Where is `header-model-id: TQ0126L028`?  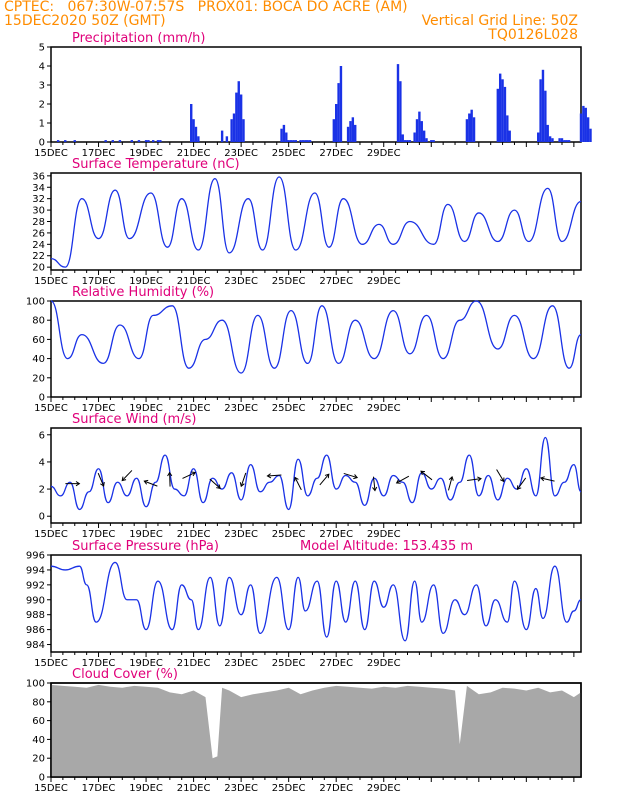 header-model-id: TQ0126L028 is located at coordinates (533, 35).